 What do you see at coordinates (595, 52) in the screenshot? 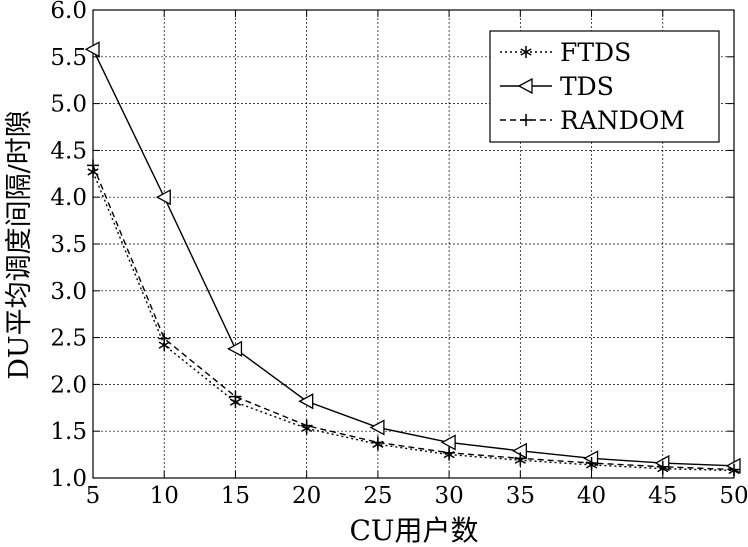
I see `legend-label: FTDS` at bounding box center [595, 52].